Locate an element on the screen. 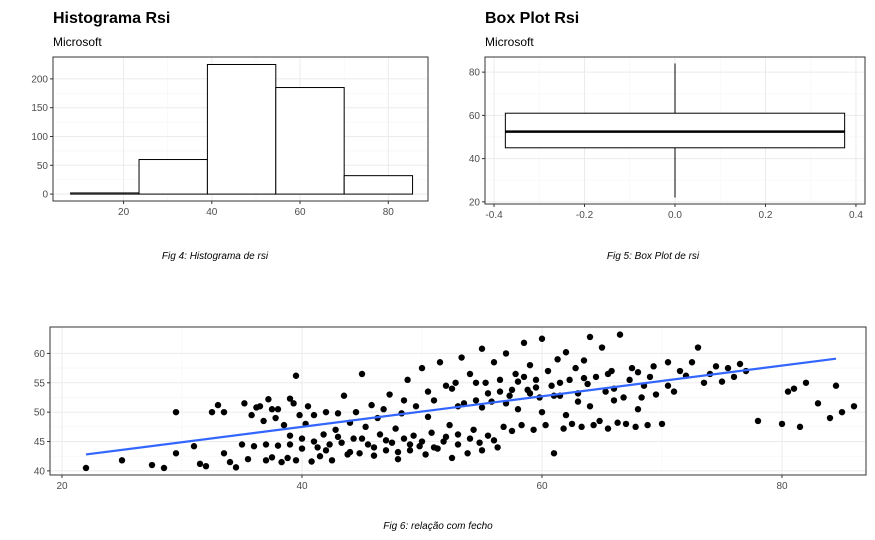 The image size is (875, 540). x-tick-label: 0.0 is located at coordinates (675, 215).